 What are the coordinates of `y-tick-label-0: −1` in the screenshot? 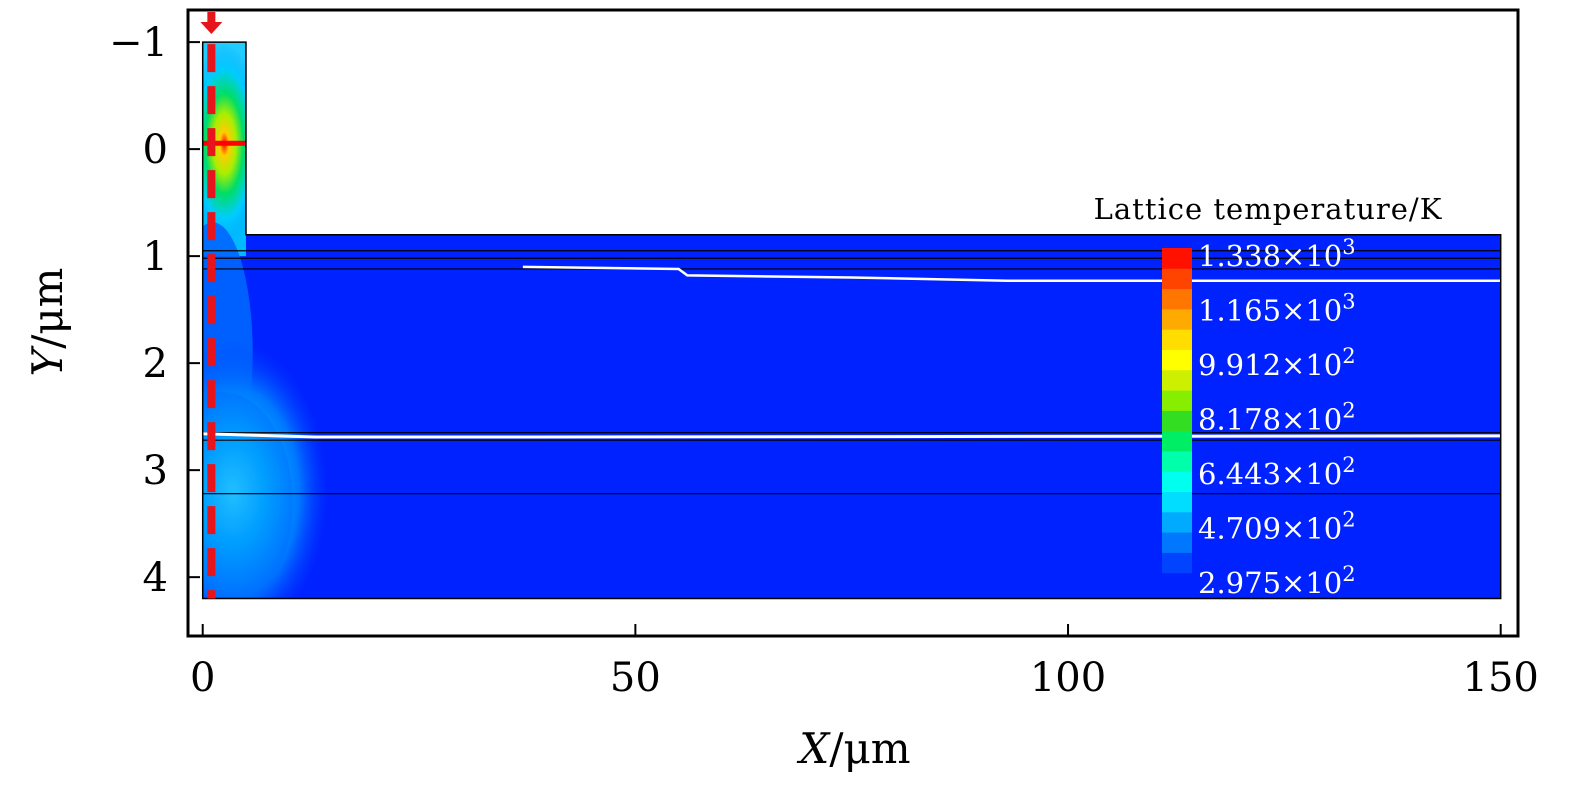 It's located at (138, 43).